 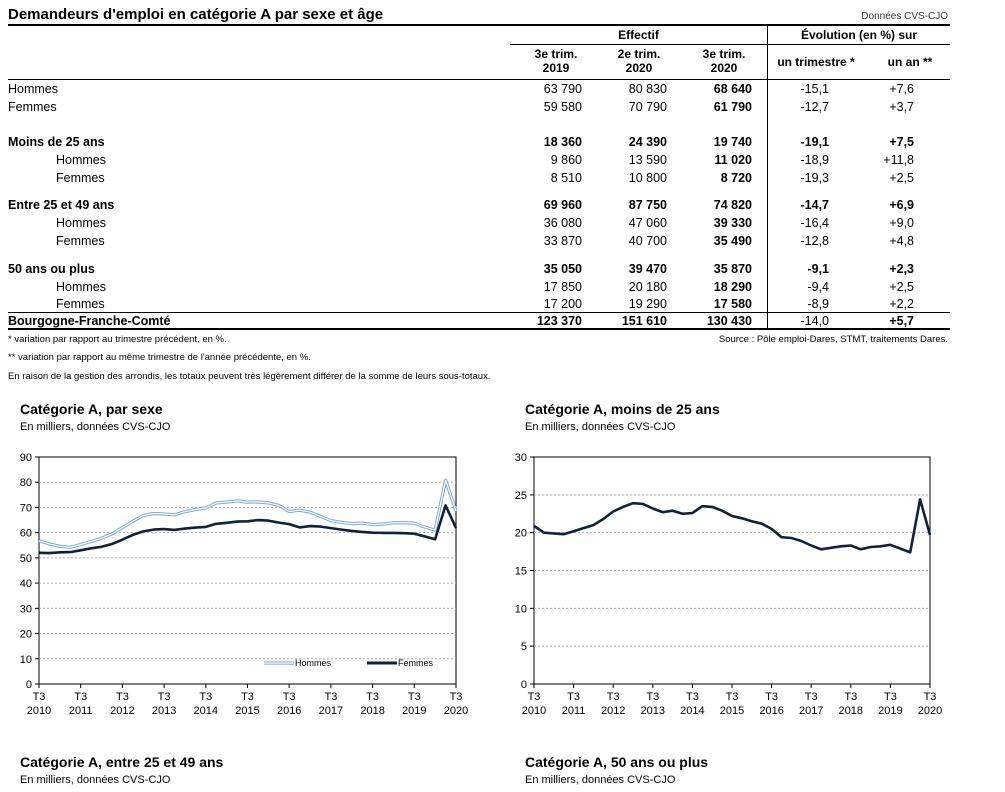 What do you see at coordinates (815, 89) in the screenshot?
I see `cell-t: -15,1` at bounding box center [815, 89].